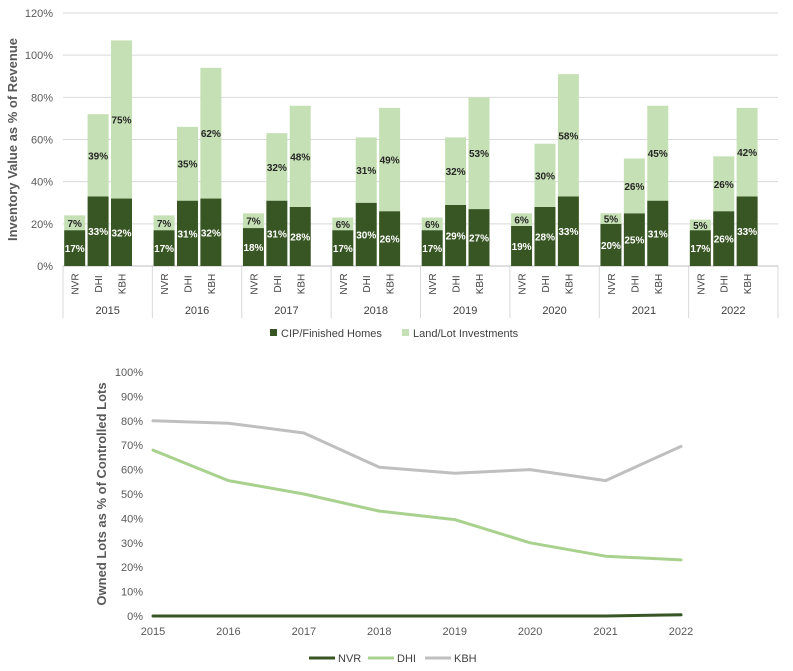 This screenshot has height=671, width=793. I want to click on x-tick-label: 2016, so click(228, 632).